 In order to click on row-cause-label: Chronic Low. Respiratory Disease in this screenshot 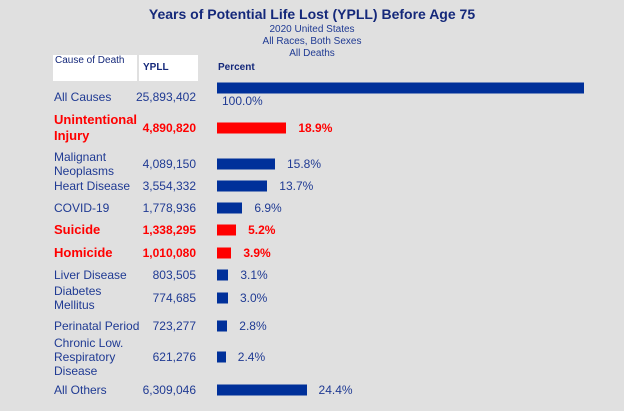, I will do `click(89, 357)`.